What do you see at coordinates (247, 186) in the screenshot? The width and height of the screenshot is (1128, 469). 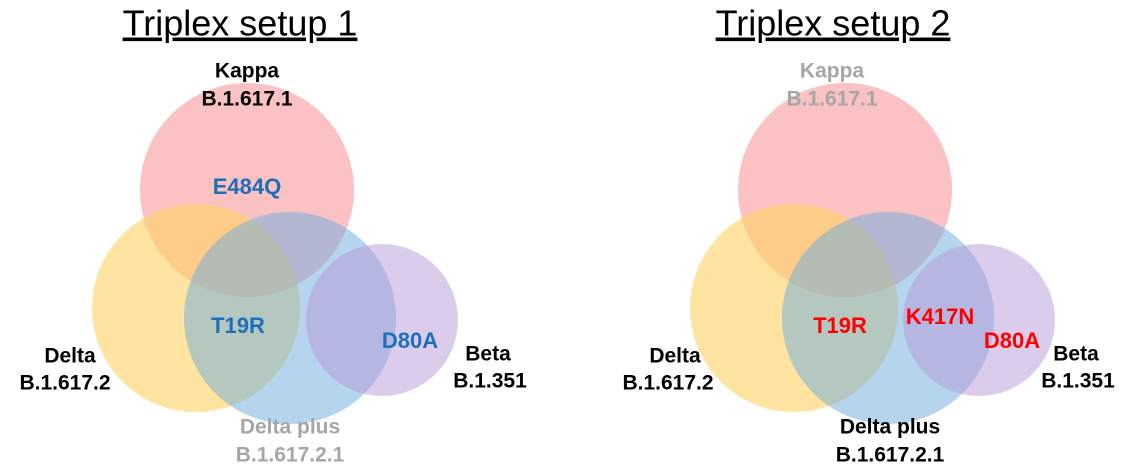 I see `mutation: E484Q` at bounding box center [247, 186].